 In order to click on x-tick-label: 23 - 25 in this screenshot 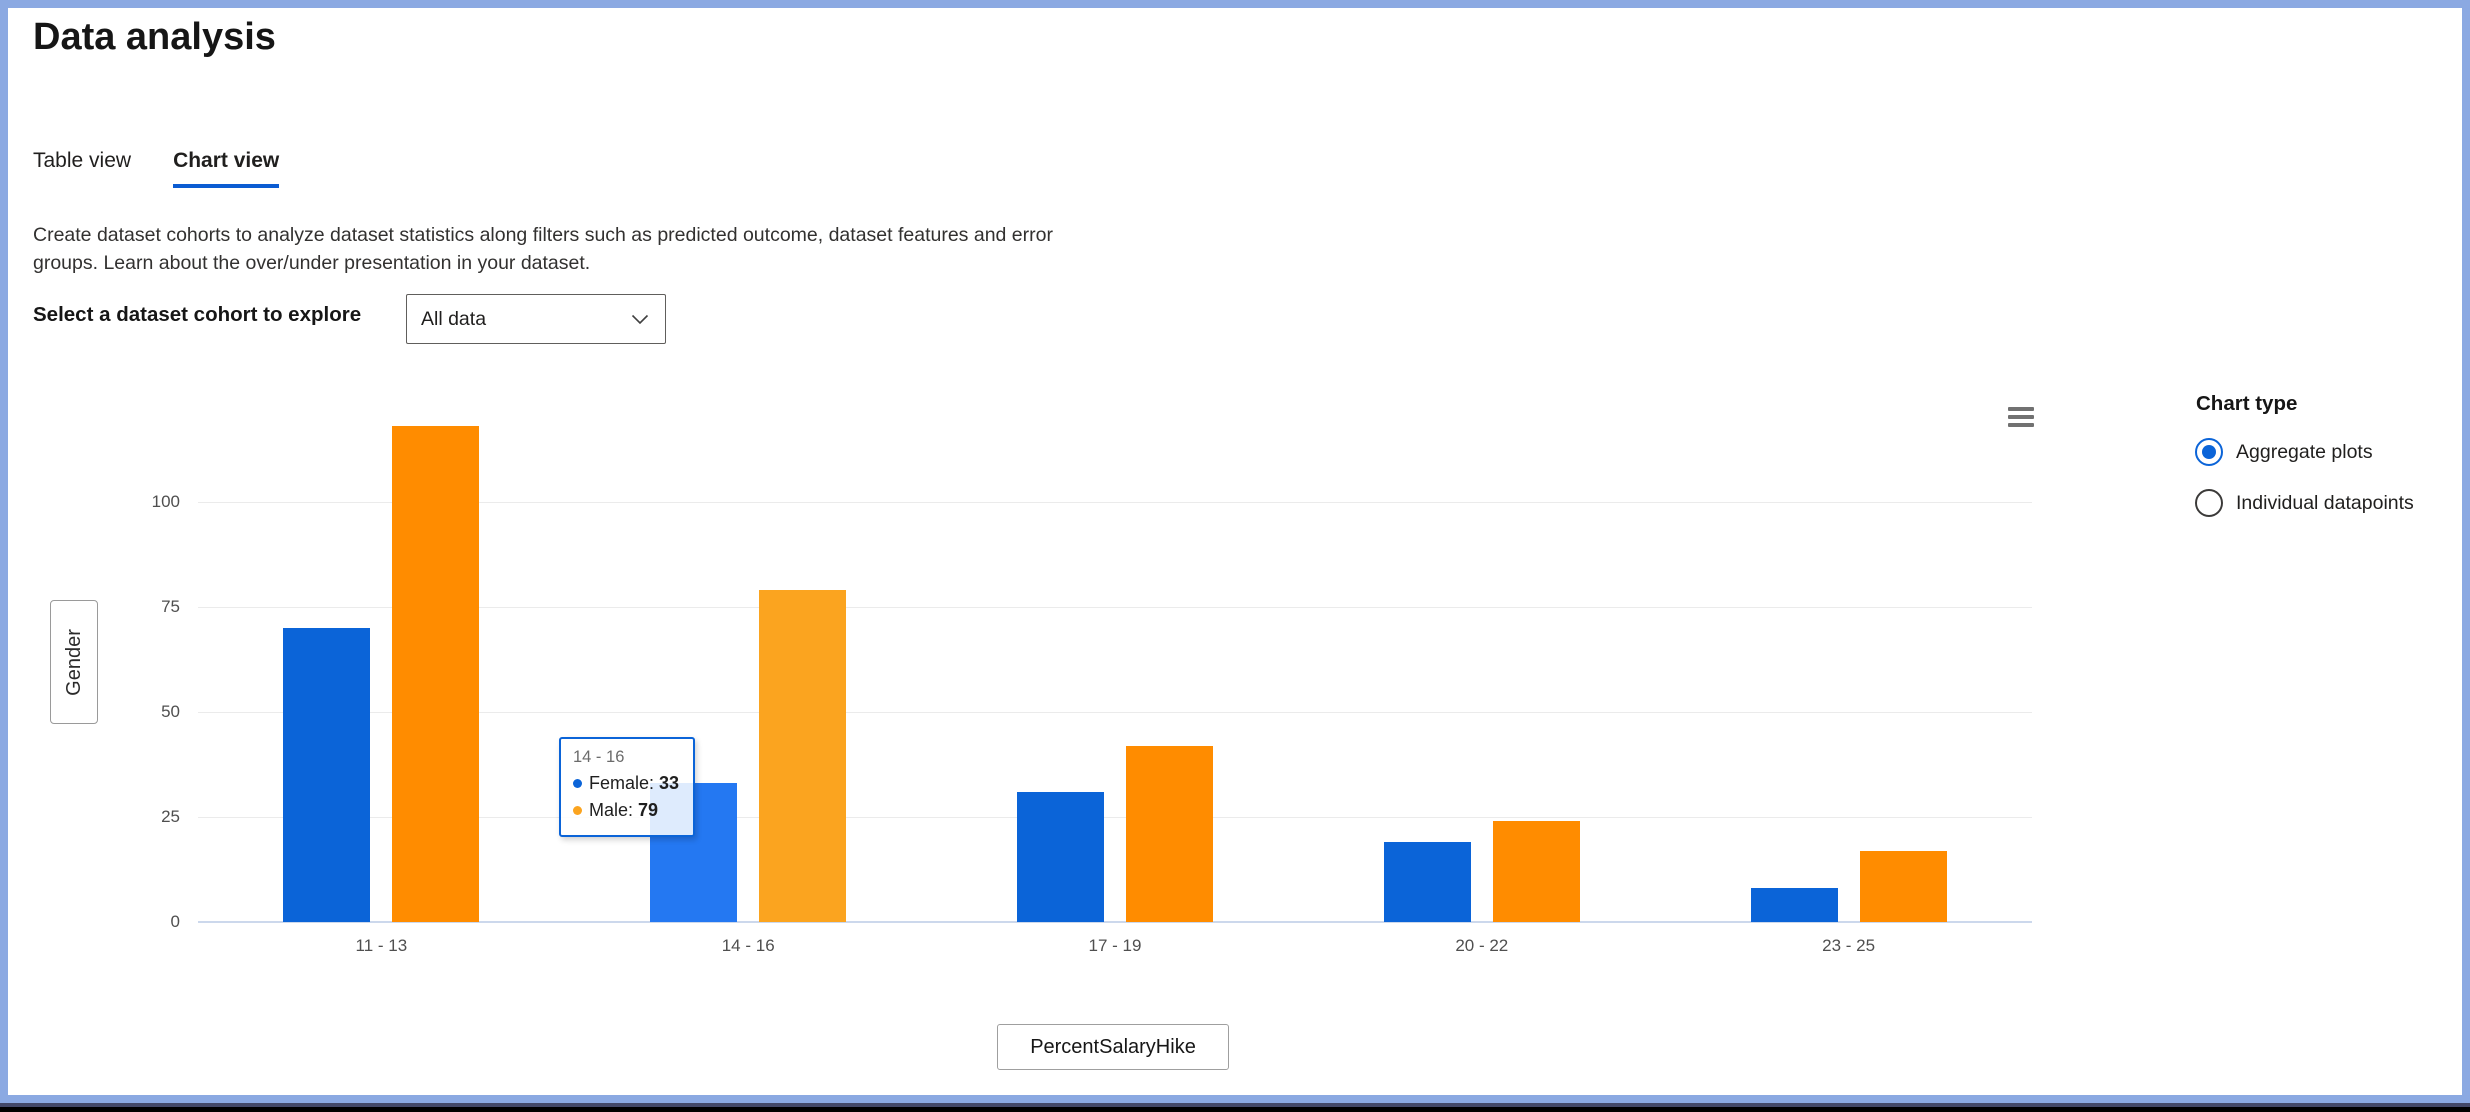, I will do `click(1849, 945)`.